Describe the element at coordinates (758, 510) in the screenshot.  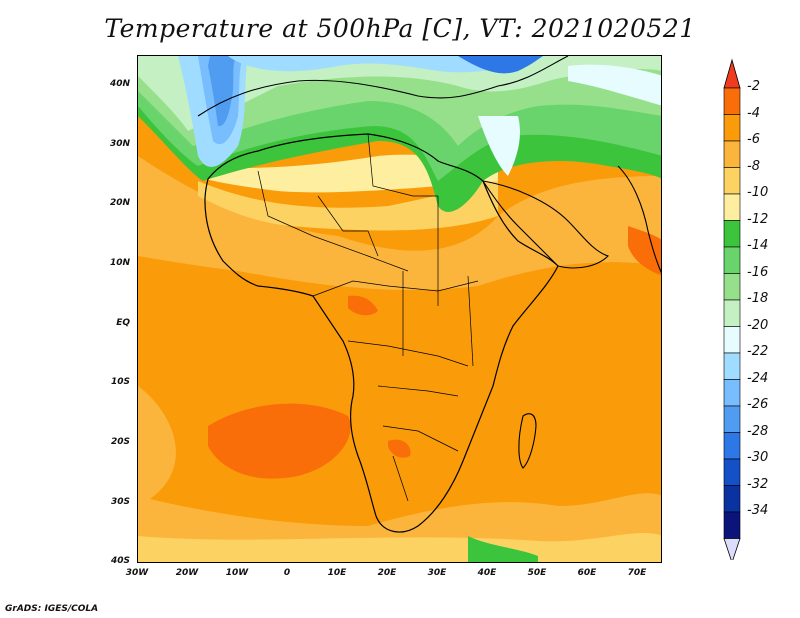
I see `colorbar-label: -34` at that location.